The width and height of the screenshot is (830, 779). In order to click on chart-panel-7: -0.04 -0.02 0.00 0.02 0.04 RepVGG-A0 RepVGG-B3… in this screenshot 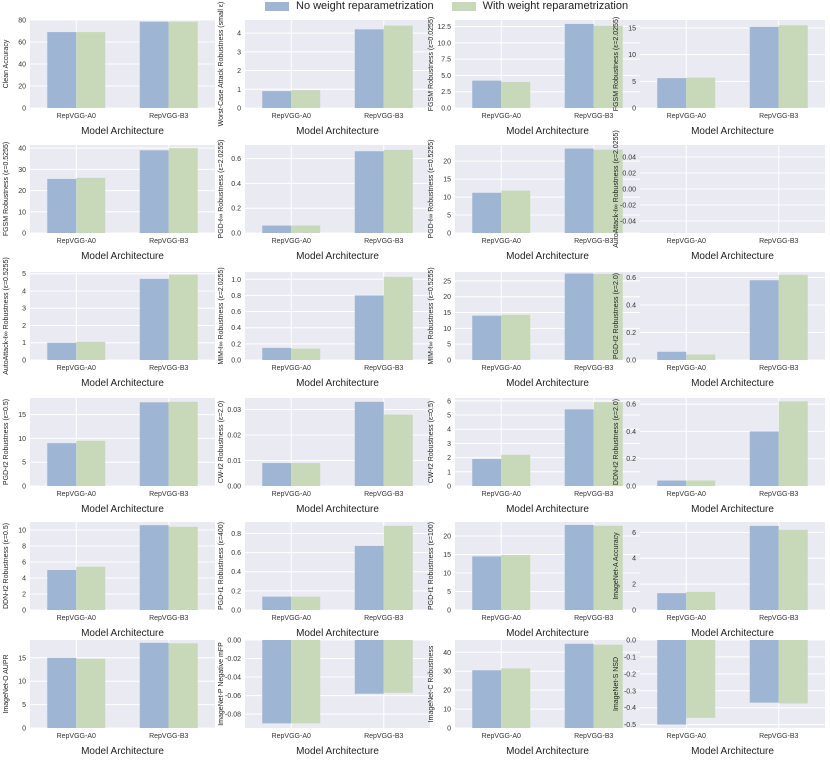, I will do `click(719, 196)`.